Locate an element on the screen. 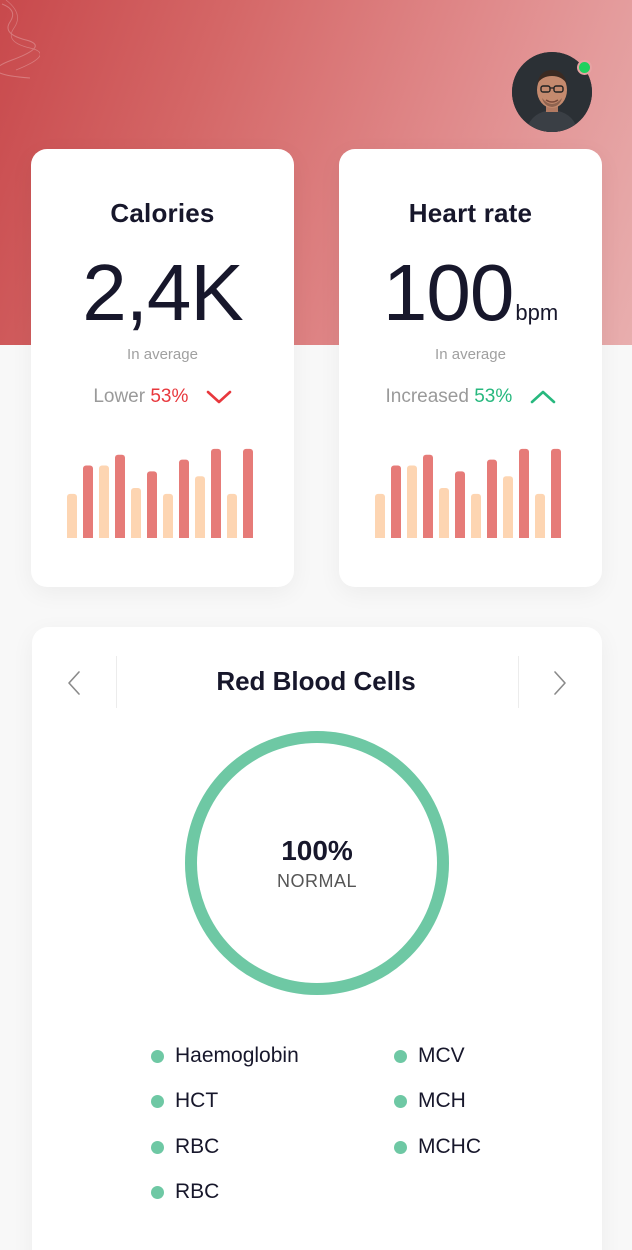 The width and height of the screenshot is (632, 1250). heart-rate-value: 100 is located at coordinates (448, 292).